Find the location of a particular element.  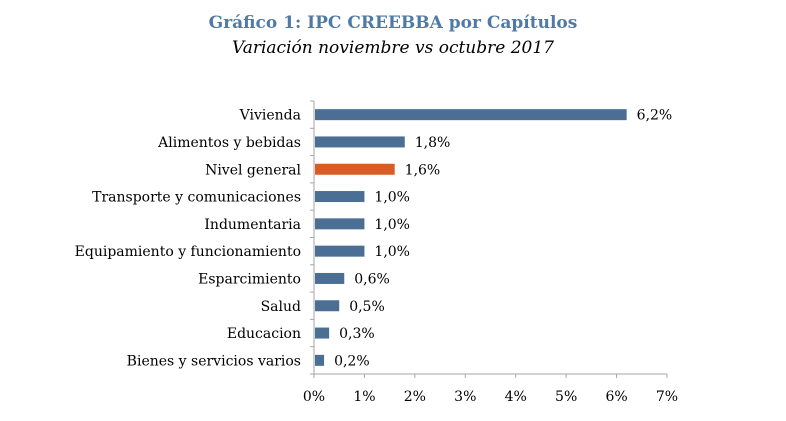

category-label: Esparcimiento is located at coordinates (249, 279).